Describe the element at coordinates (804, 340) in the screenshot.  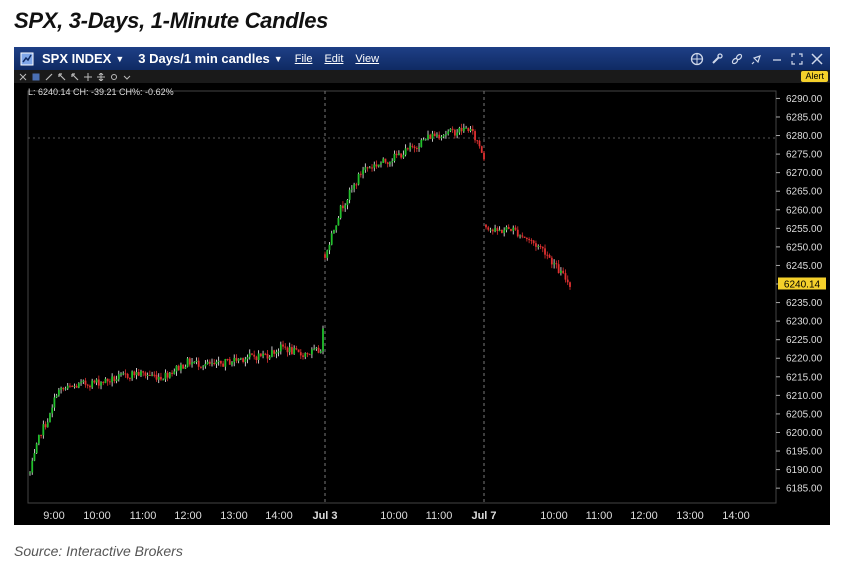
I see `y-tick-label: 6225.00` at that location.